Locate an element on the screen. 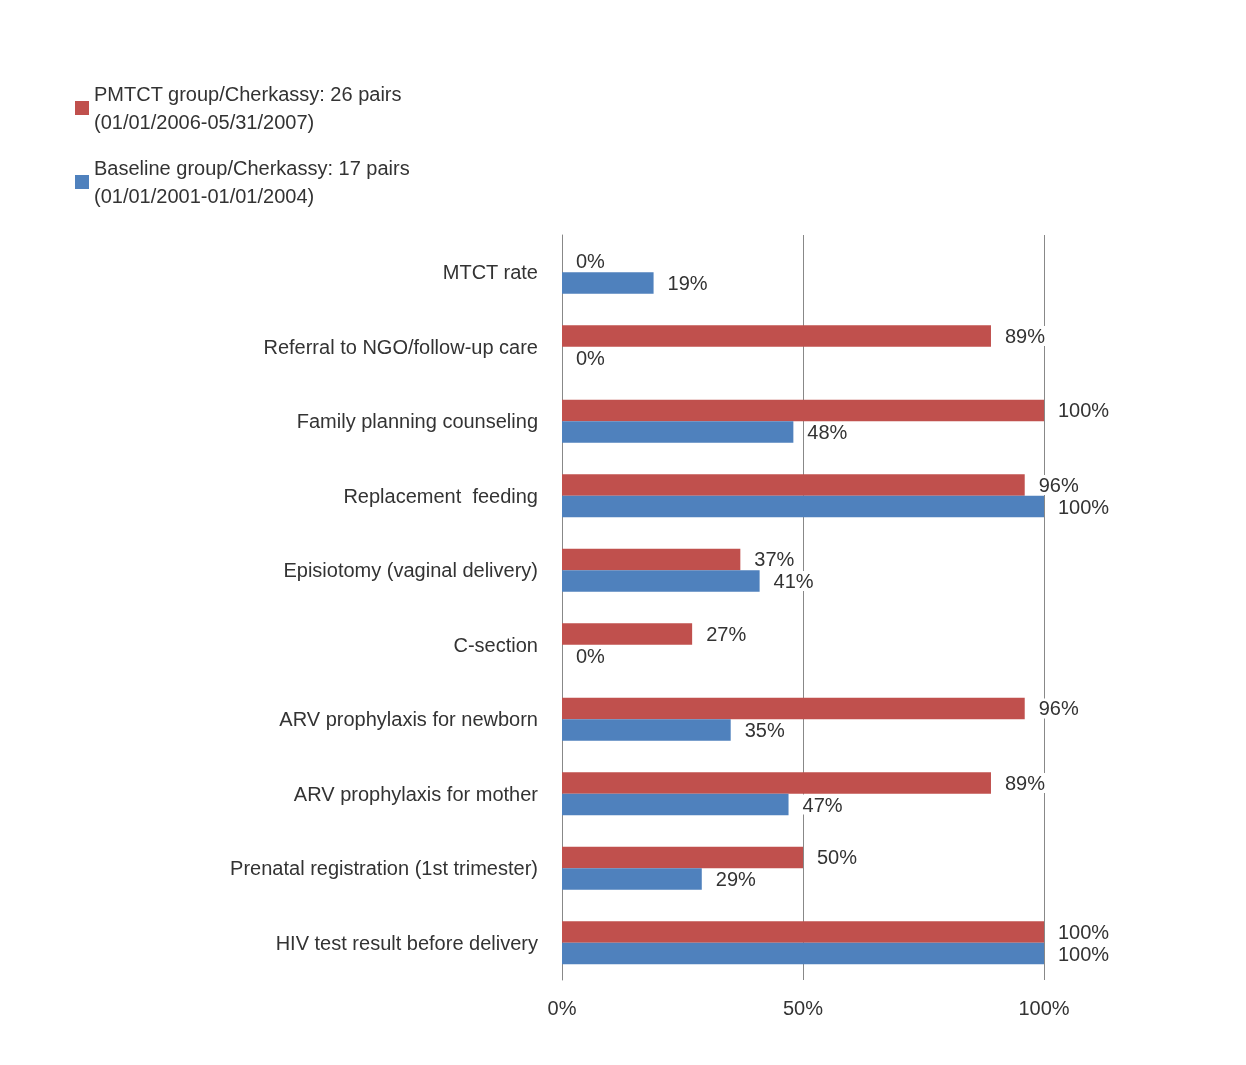 The image size is (1246, 1065). y-tick-label: Replacement feeding is located at coordinates (440, 495).